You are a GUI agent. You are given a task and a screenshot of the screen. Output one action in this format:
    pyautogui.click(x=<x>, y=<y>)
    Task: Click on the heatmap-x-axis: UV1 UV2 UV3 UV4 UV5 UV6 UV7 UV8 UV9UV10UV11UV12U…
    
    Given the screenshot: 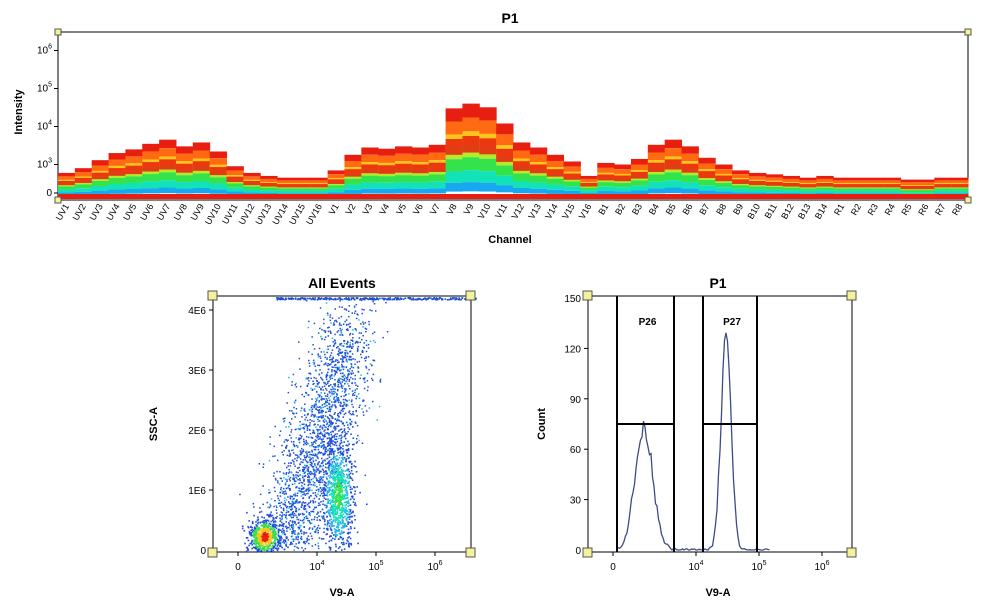 What is the action you would take?
    pyautogui.click(x=509, y=214)
    